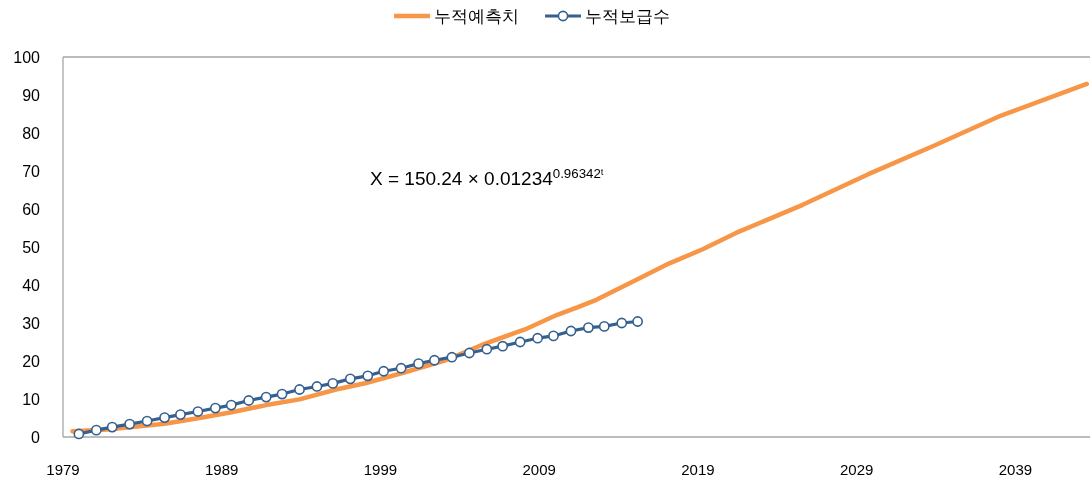  Describe the element at coordinates (31, 323) in the screenshot. I see `y-tick-label: 30` at that location.